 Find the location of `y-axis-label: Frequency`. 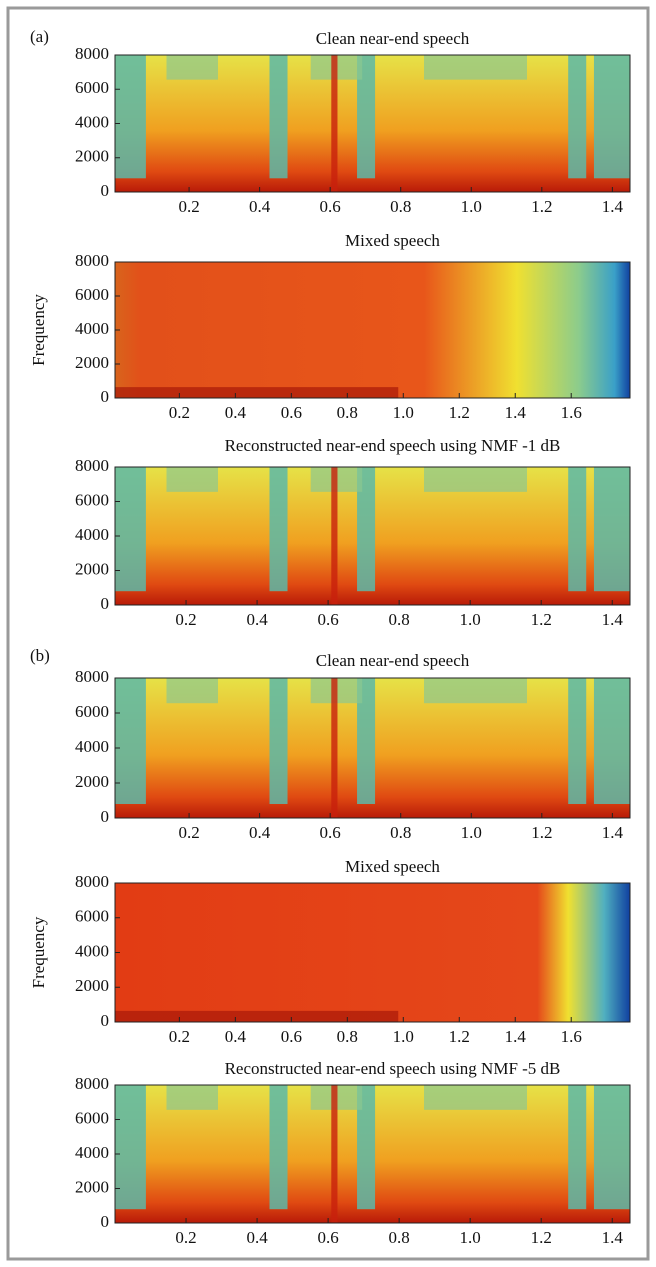

y-axis-label: Frequency is located at coordinates (38, 330).